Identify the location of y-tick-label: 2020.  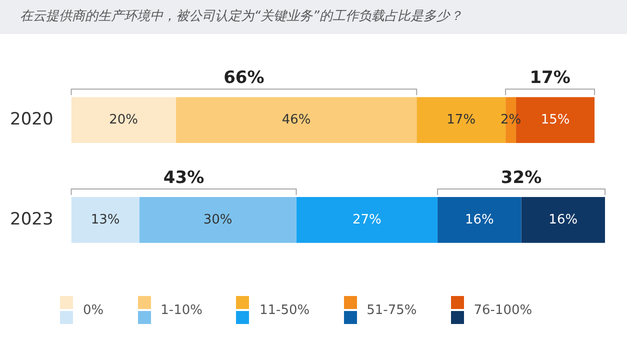
(32, 120).